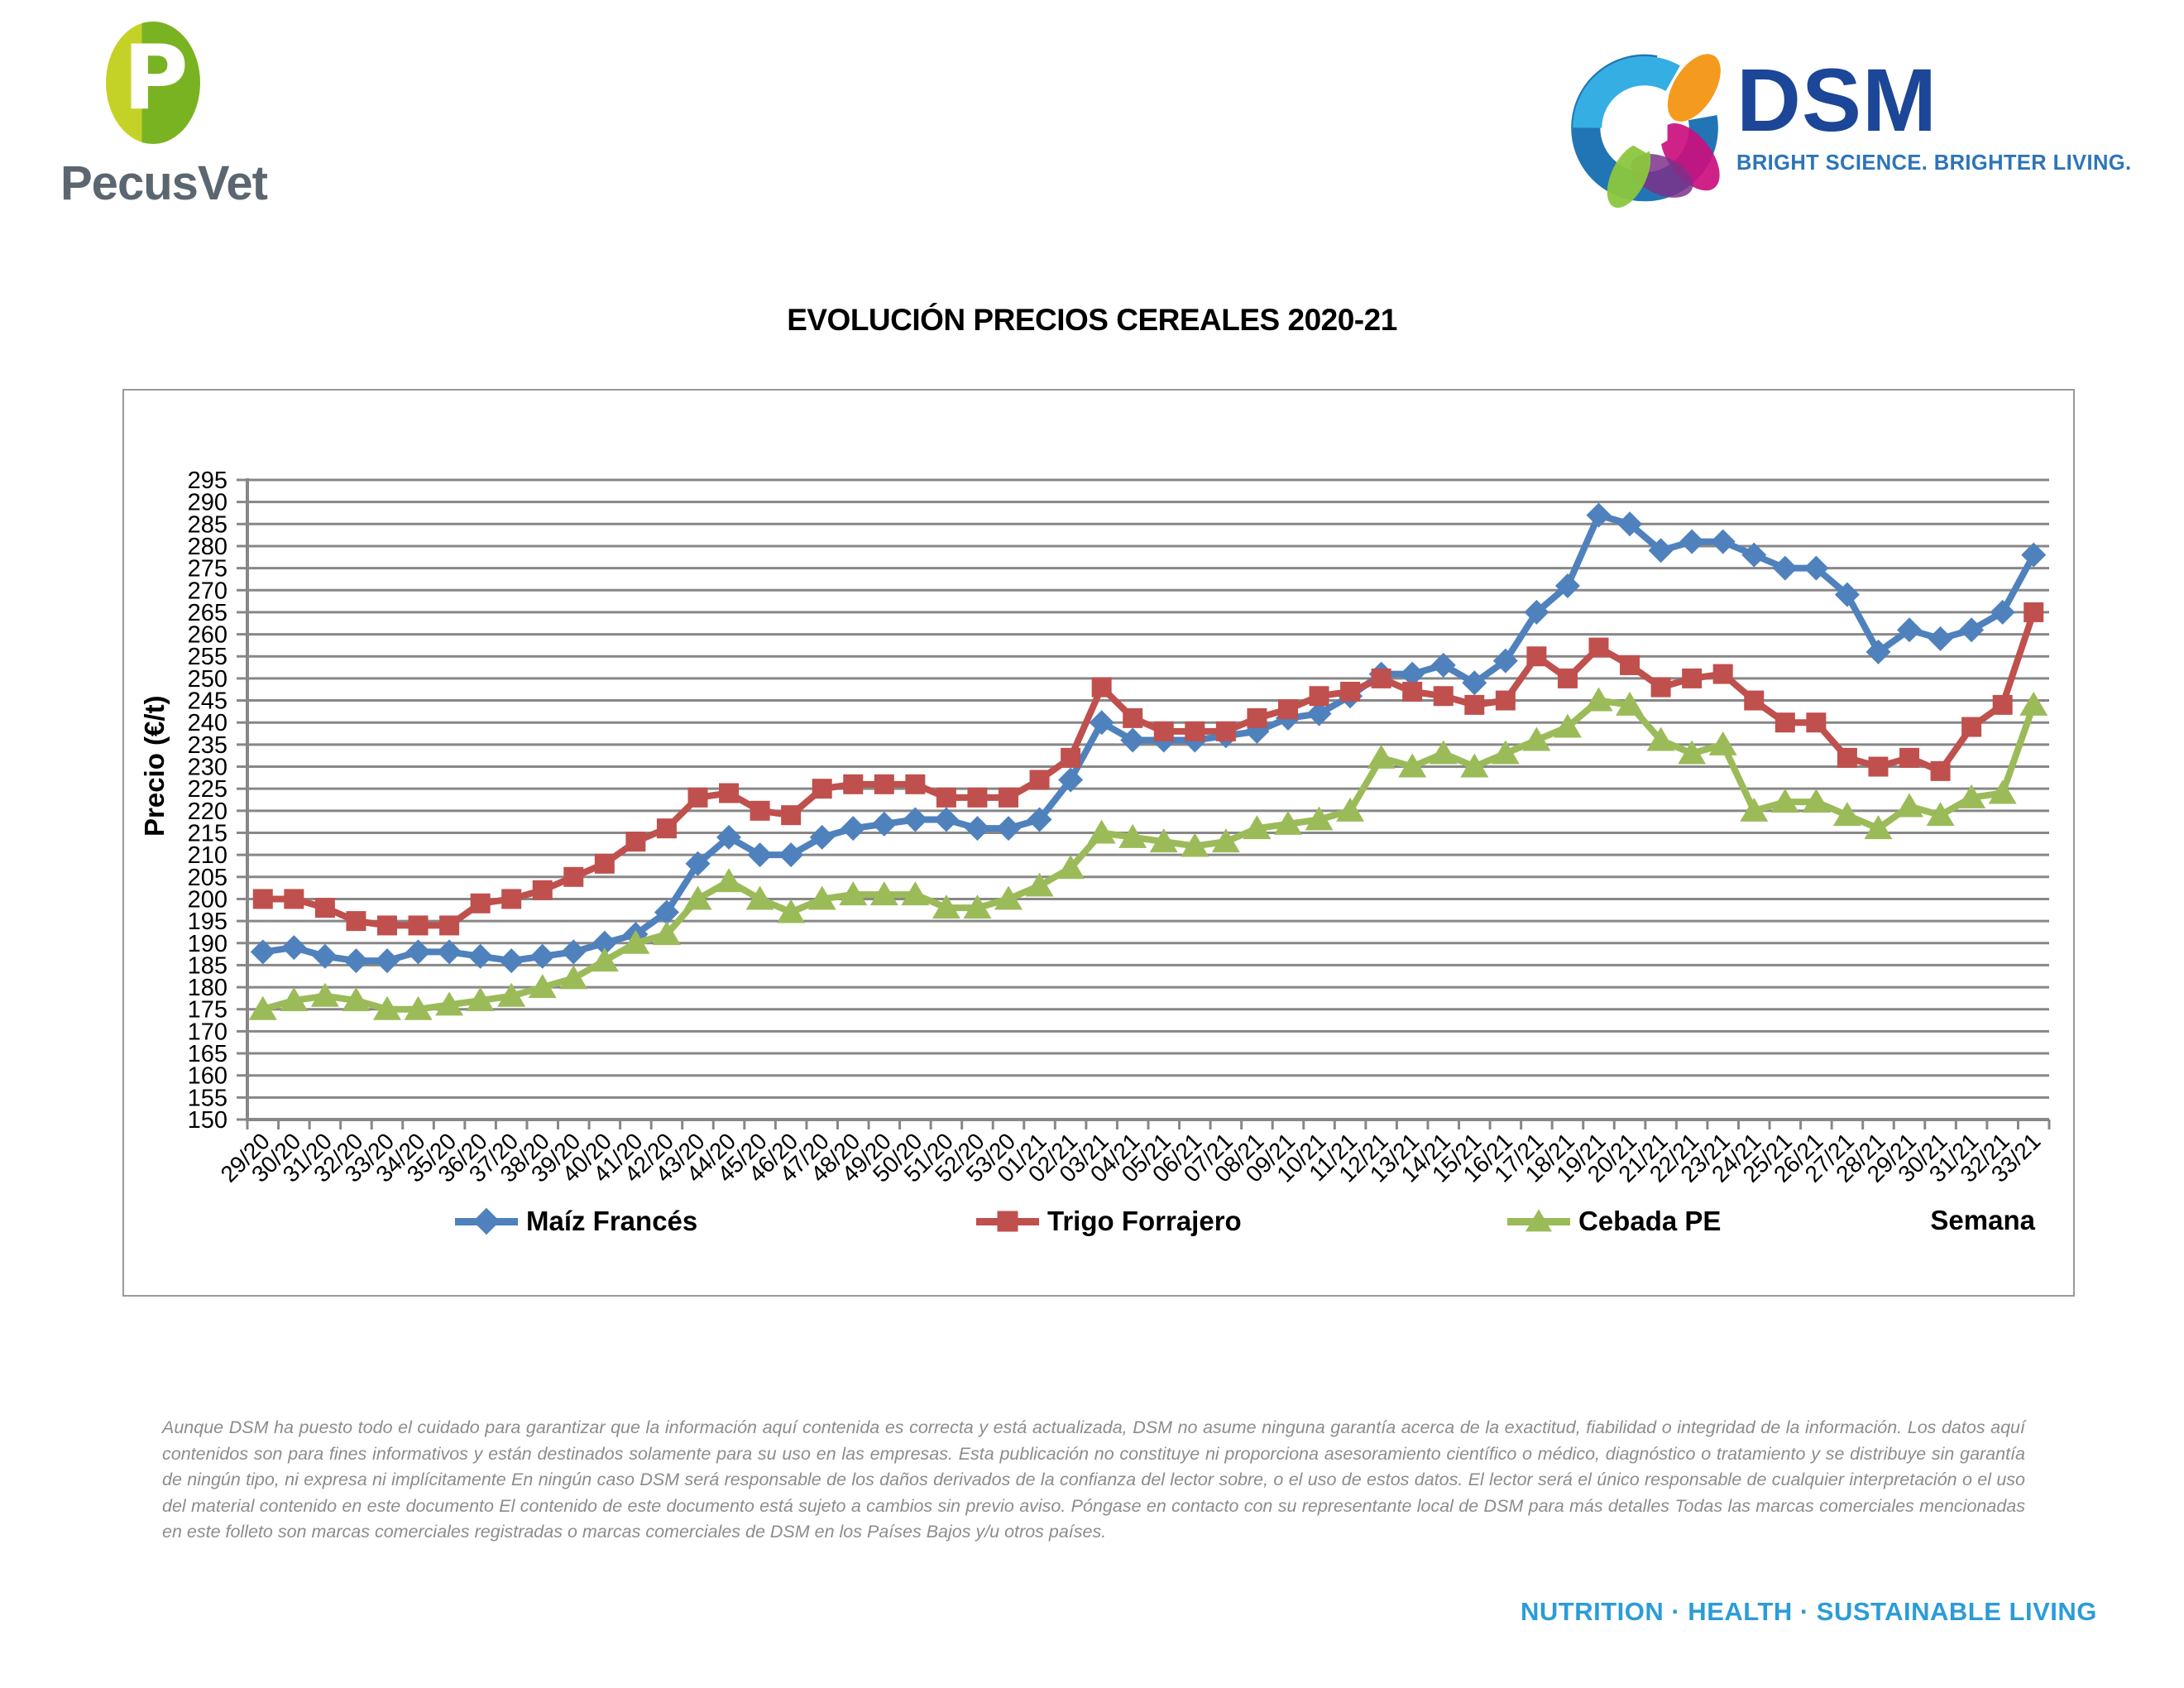 This screenshot has width=2184, height=1688. I want to click on svg-text: 155, so click(208, 1098).